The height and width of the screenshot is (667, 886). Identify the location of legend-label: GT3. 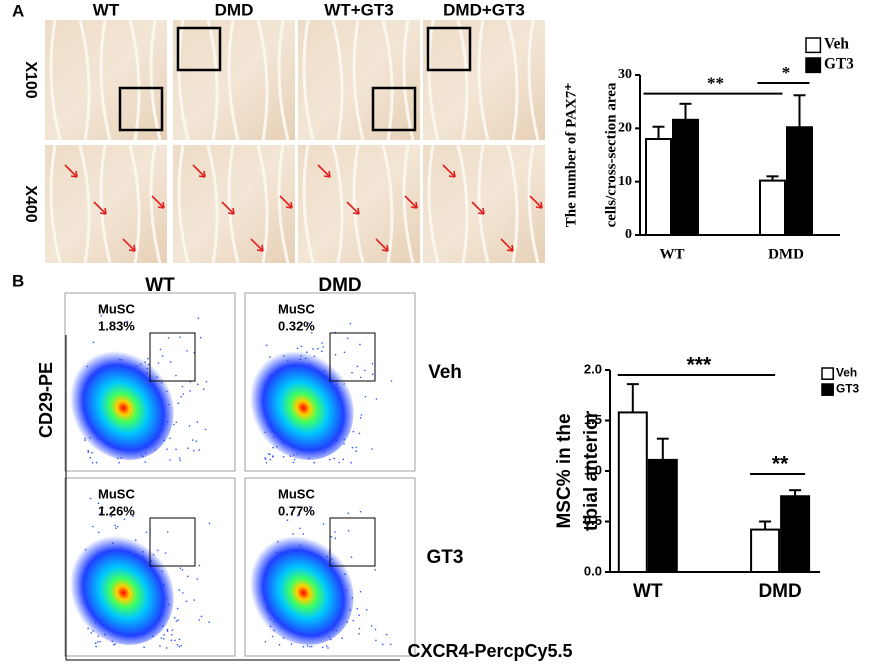
(839, 64).